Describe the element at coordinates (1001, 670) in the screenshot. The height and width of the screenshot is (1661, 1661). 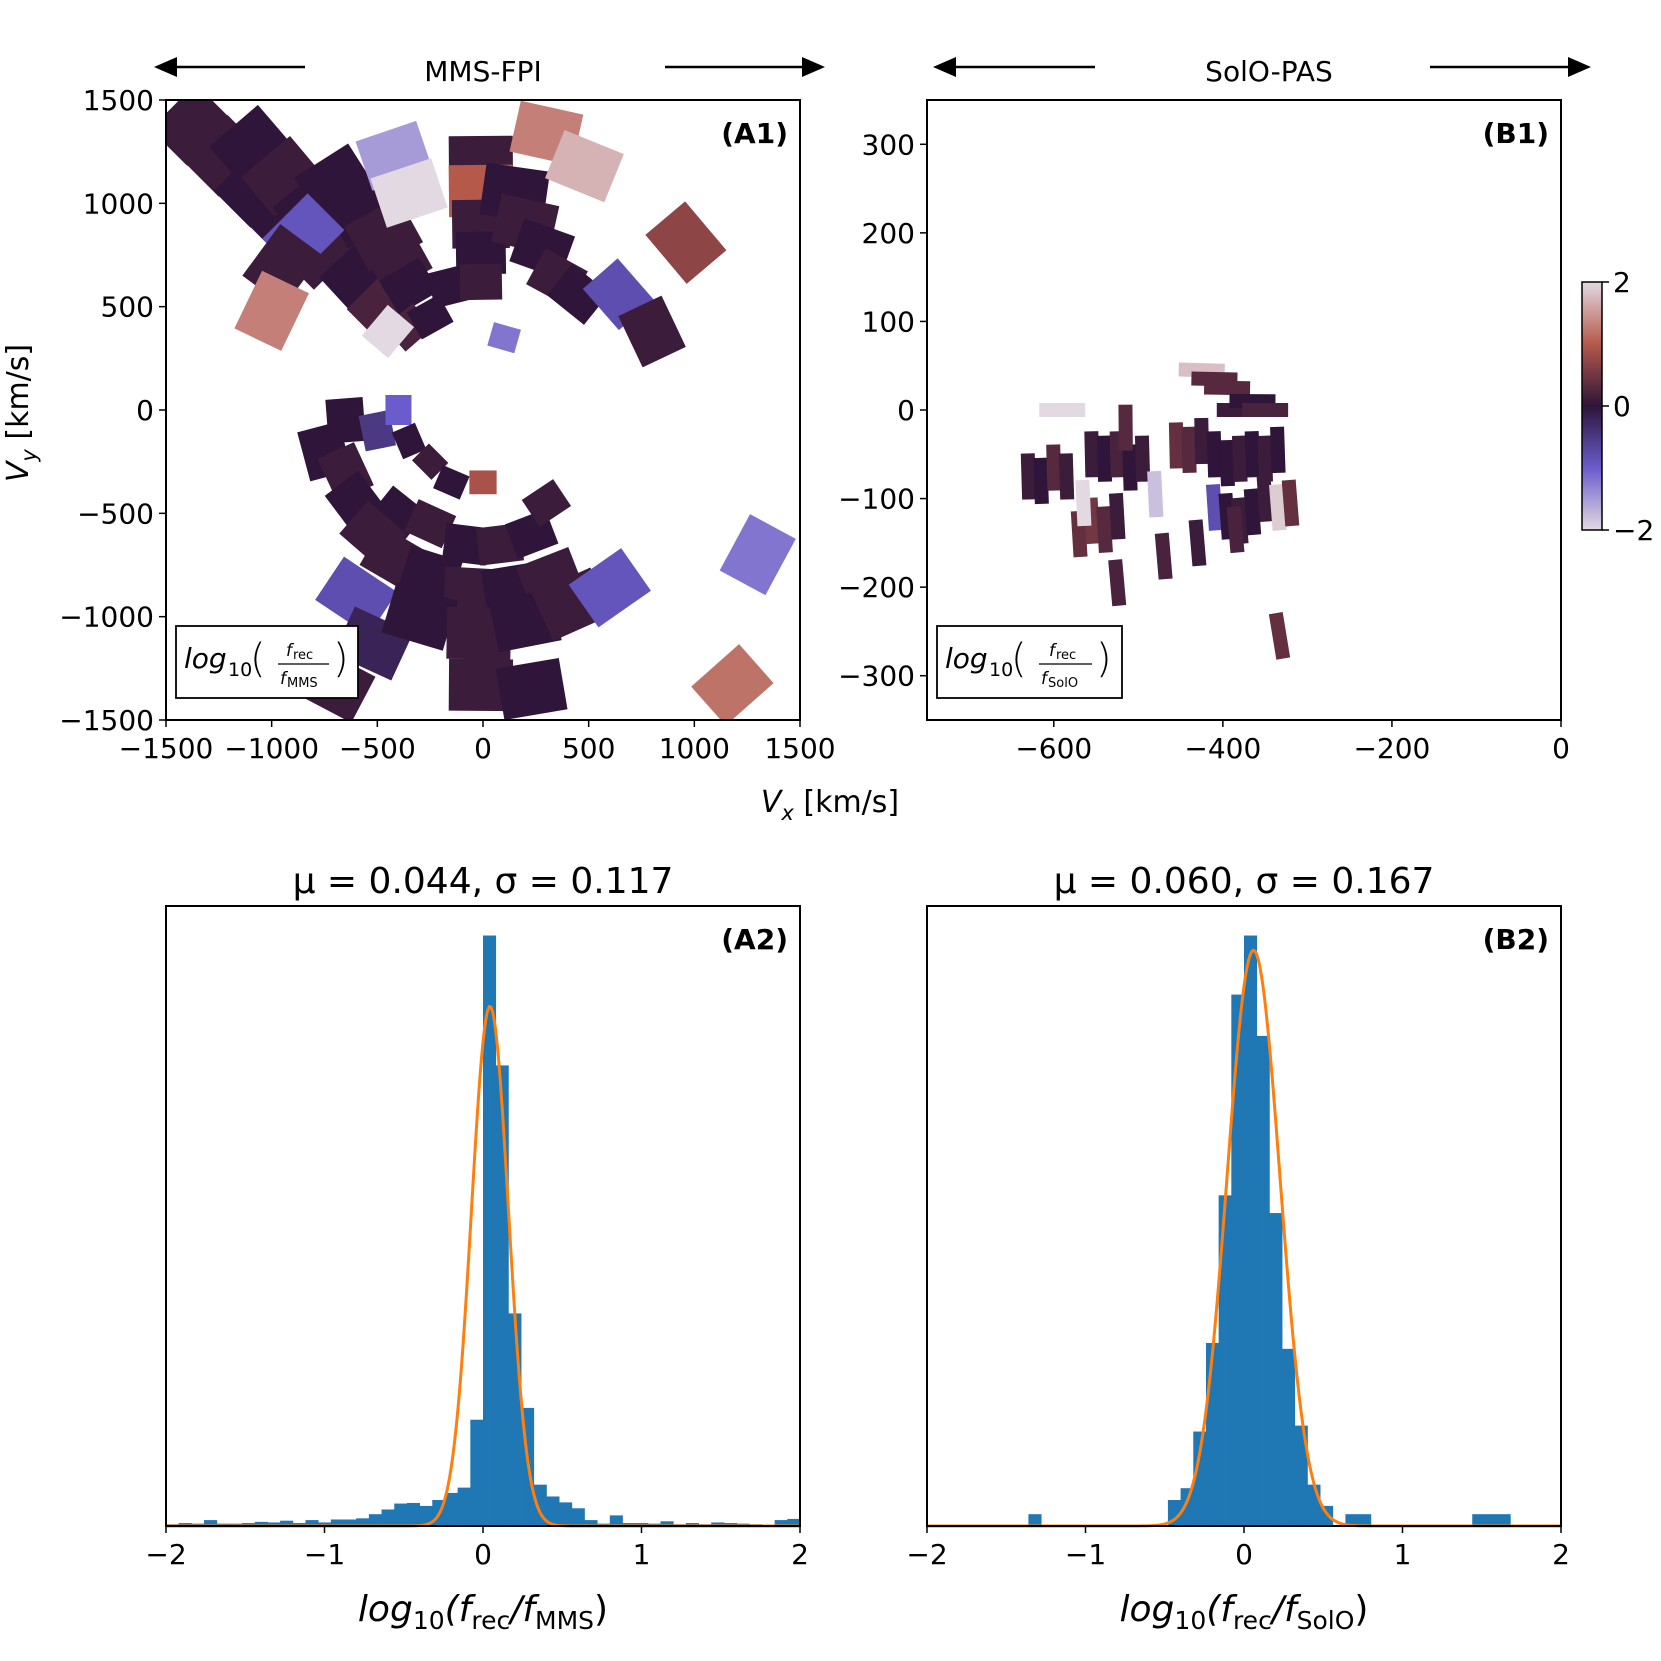
I see `b1-legend-log-sub: 10` at that location.